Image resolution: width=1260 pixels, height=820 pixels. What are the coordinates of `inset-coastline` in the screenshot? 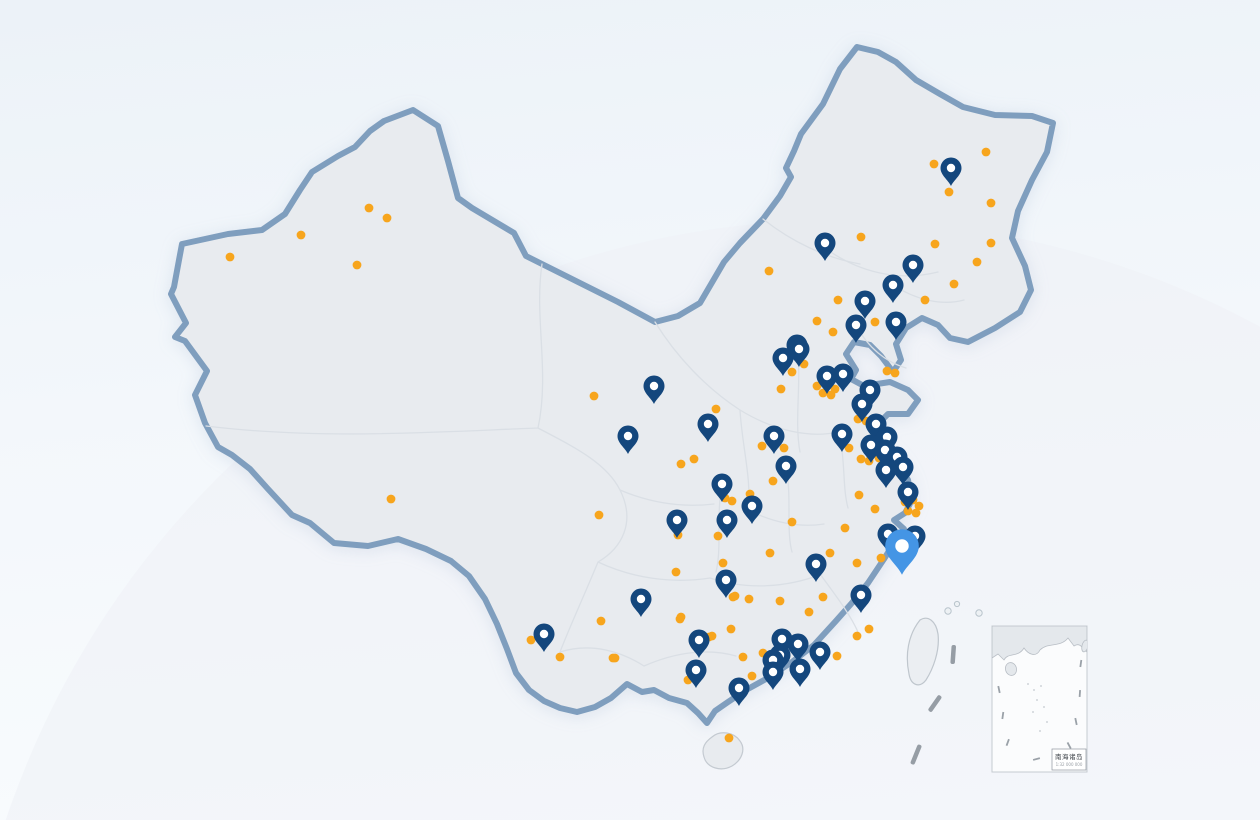 It's located at (1039, 643).